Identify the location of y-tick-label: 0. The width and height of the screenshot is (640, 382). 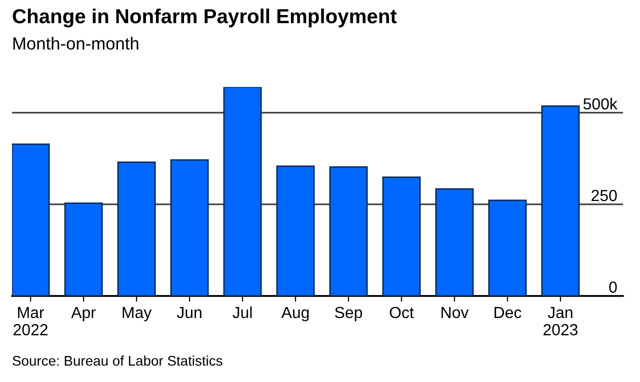
(613, 287).